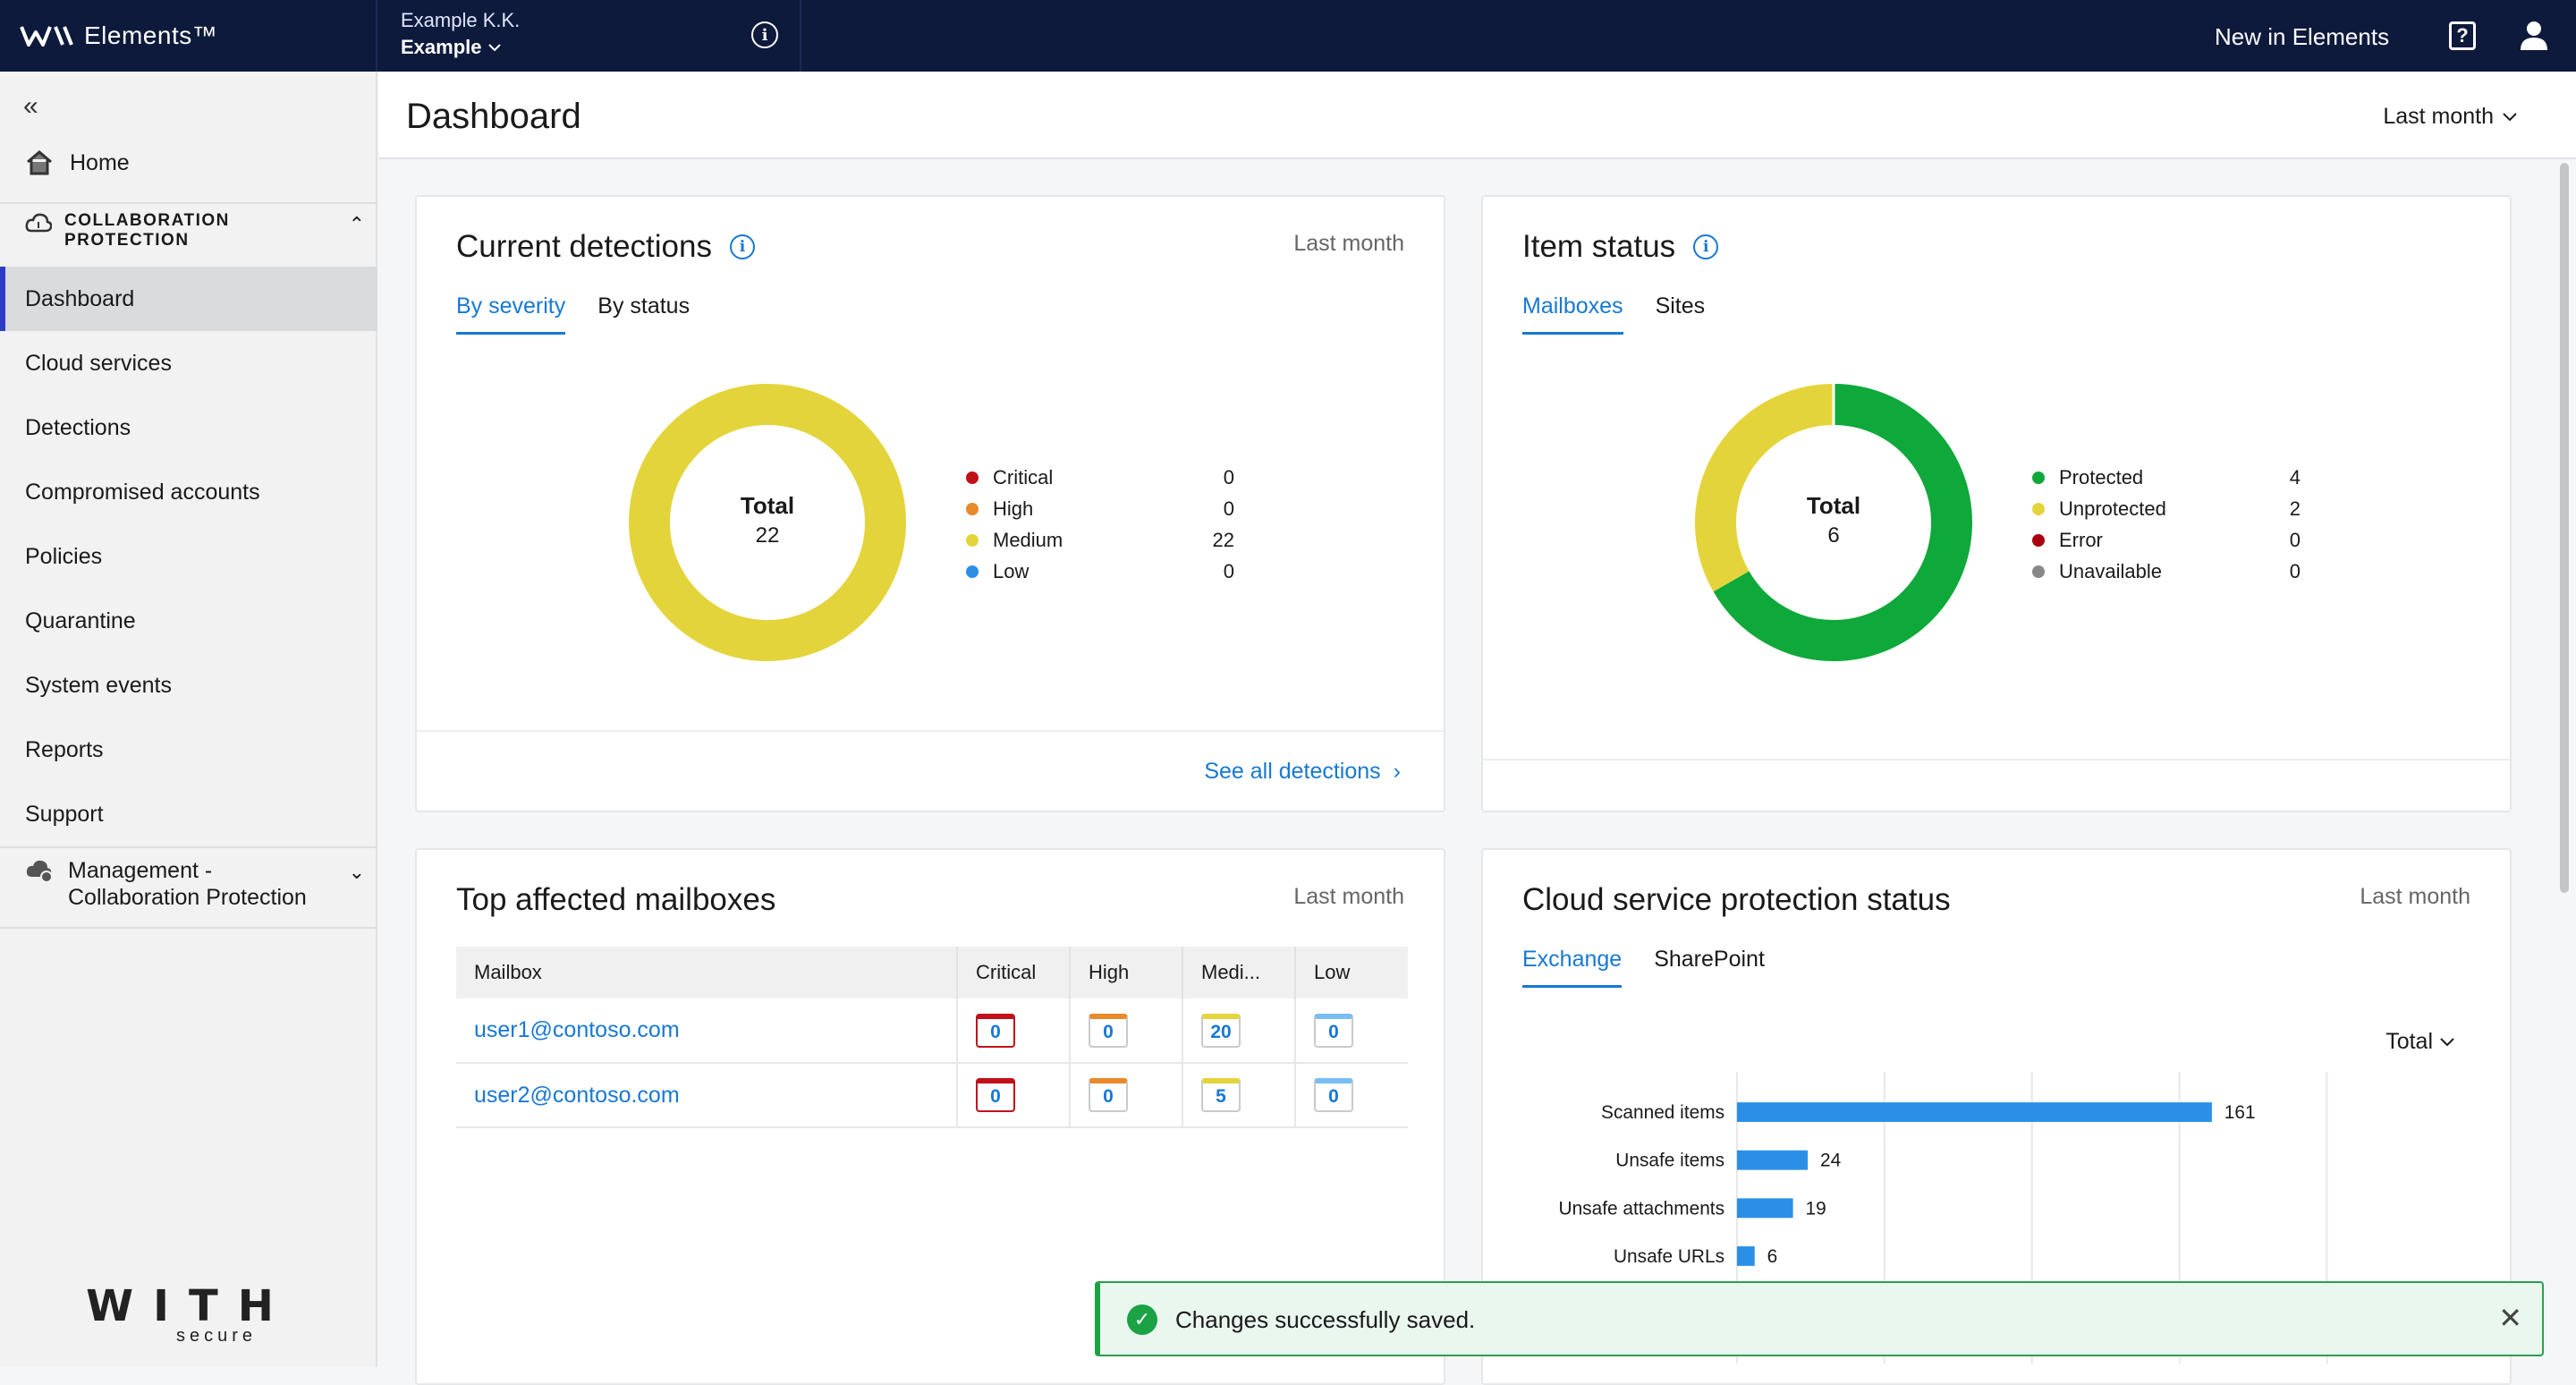 The image size is (2576, 1385). I want to click on chevron-up-icon: ⌃, so click(356, 224).